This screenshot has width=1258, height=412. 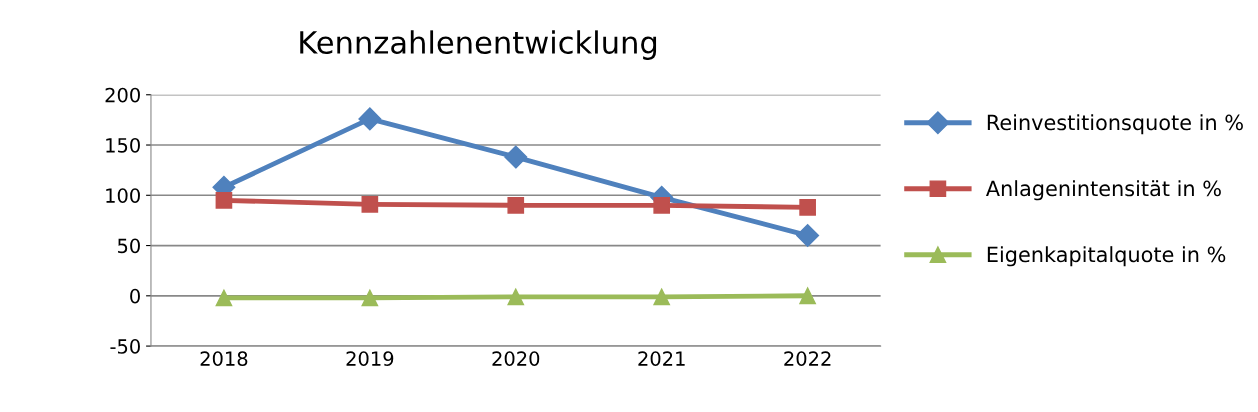 I want to click on y-tick-label: 50, so click(x=129, y=246).